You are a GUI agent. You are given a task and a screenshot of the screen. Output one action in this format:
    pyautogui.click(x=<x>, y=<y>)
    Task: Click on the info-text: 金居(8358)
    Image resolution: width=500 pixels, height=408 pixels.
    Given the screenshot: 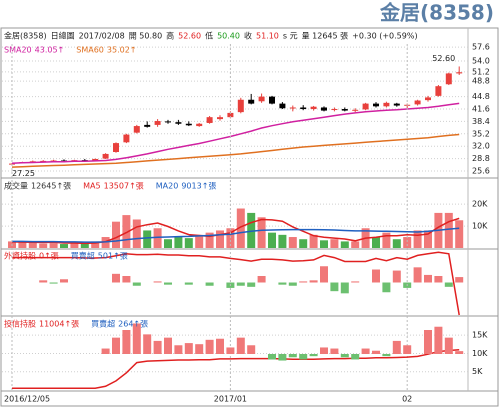 What is the action you would take?
    pyautogui.click(x=25, y=36)
    